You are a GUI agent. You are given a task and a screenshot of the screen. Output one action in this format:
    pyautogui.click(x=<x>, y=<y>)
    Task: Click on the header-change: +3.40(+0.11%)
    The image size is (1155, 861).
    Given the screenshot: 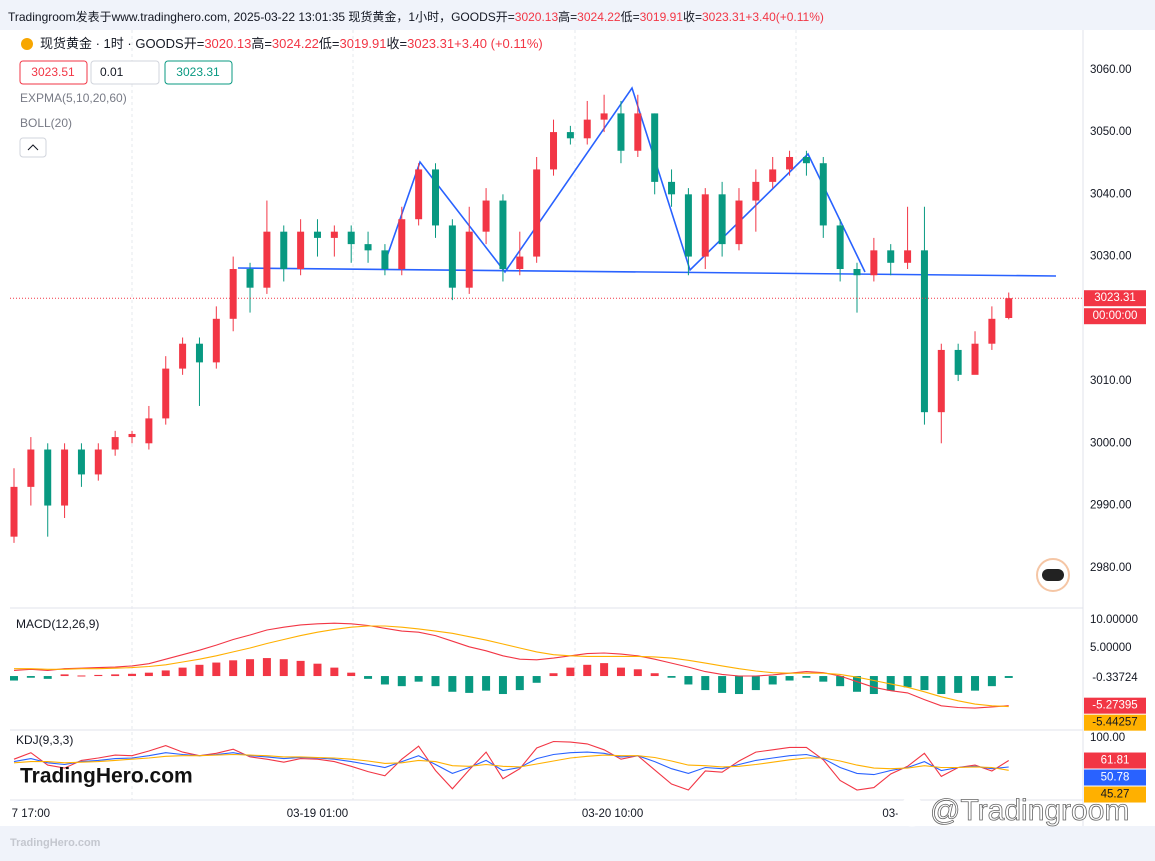 What is the action you would take?
    pyautogui.click(x=784, y=17)
    